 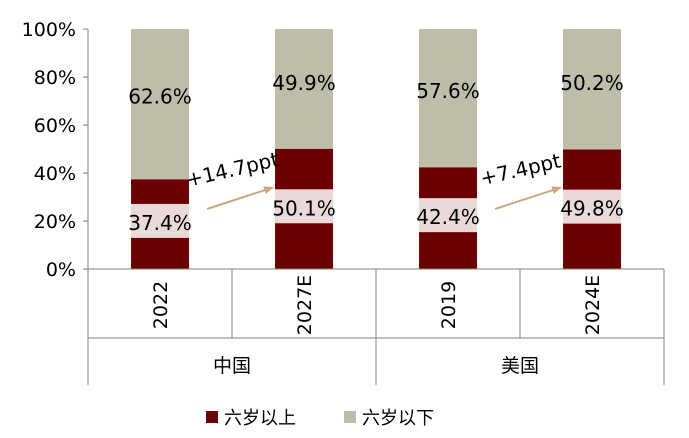 What do you see at coordinates (233, 169) in the screenshot?
I see `change-annotation: +14.7ppt` at bounding box center [233, 169].